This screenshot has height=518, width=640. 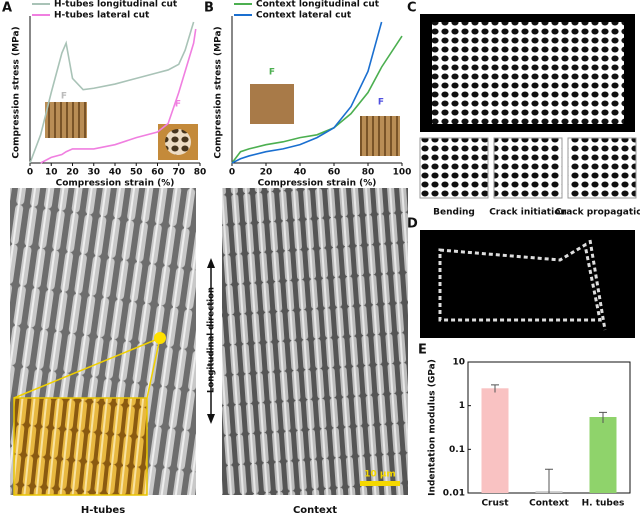 I want to click on x-tick-label: 70, so click(x=178, y=173).